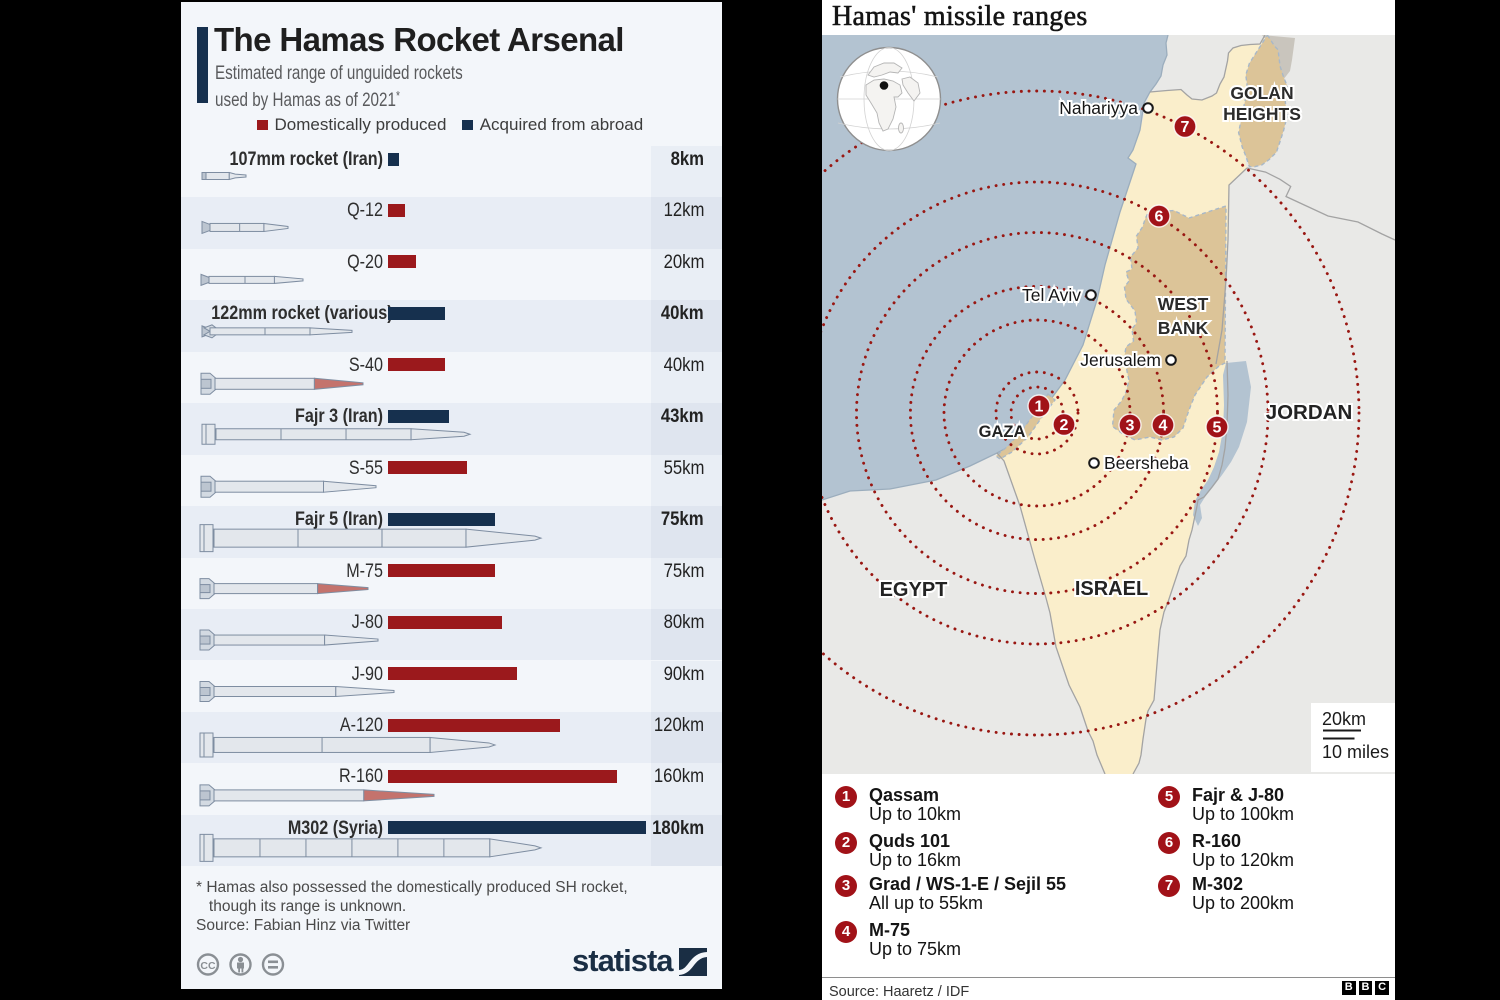 The width and height of the screenshot is (1500, 1000). Describe the element at coordinates (1344, 719) in the screenshot. I see `svg-text: 20km` at that location.